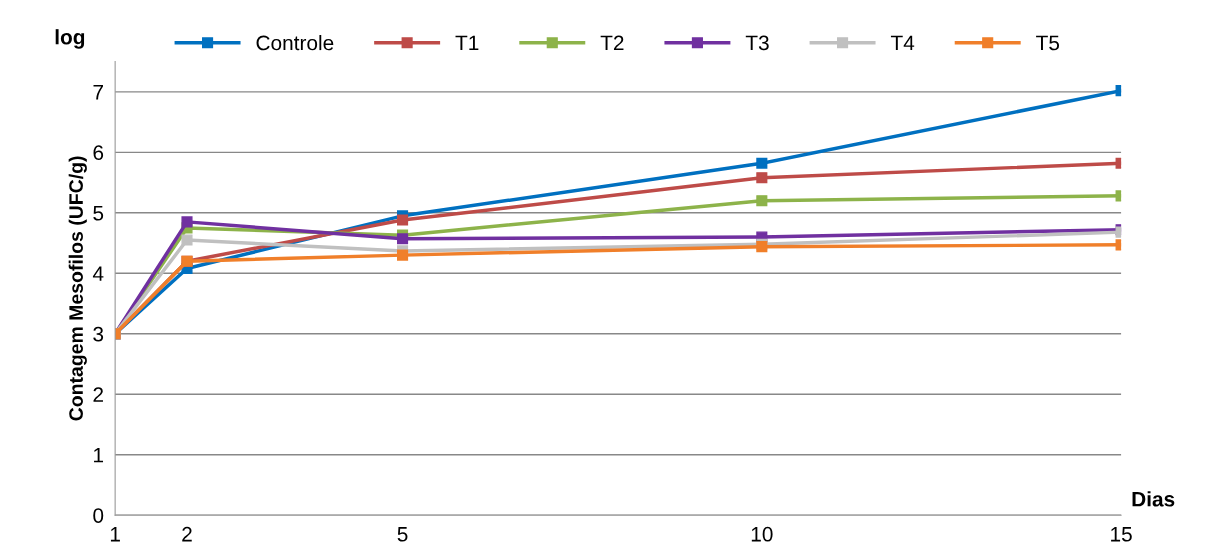 The height and width of the screenshot is (560, 1212). Describe the element at coordinates (98, 334) in the screenshot. I see `y-tick-label: 3` at that location.